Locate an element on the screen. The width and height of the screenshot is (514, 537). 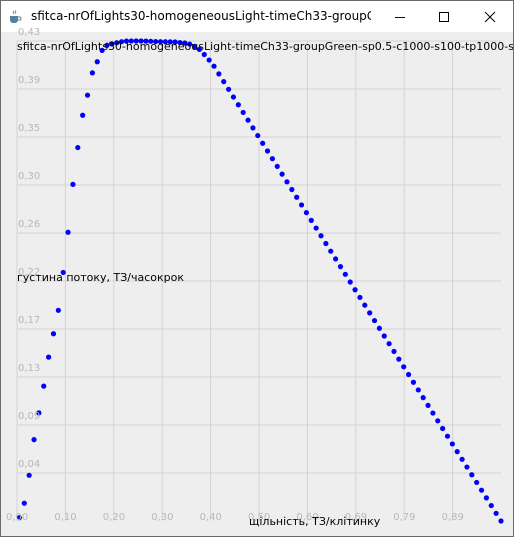
x-tick-label: 0,50 is located at coordinates (259, 517).